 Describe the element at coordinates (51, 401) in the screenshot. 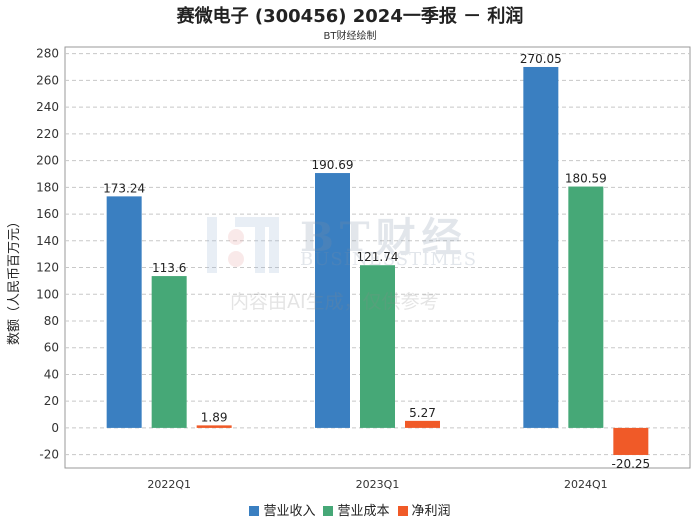

I see `y-tick-label: 20` at that location.